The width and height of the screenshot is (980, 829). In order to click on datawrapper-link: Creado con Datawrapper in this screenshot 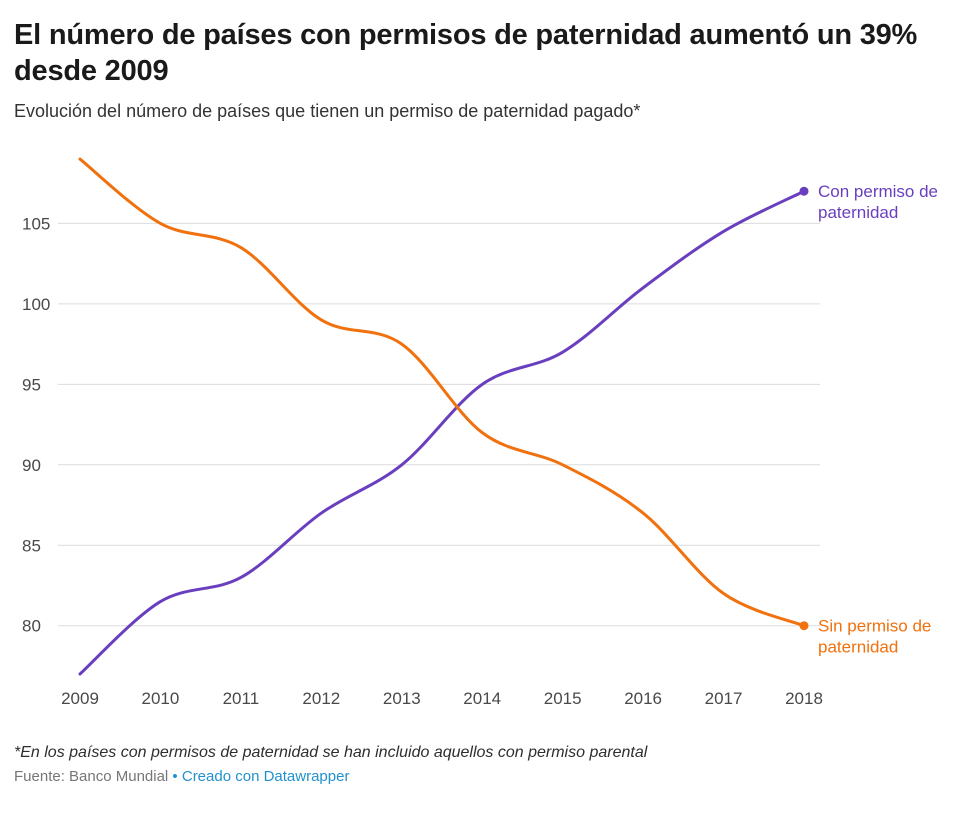, I will do `click(265, 777)`.